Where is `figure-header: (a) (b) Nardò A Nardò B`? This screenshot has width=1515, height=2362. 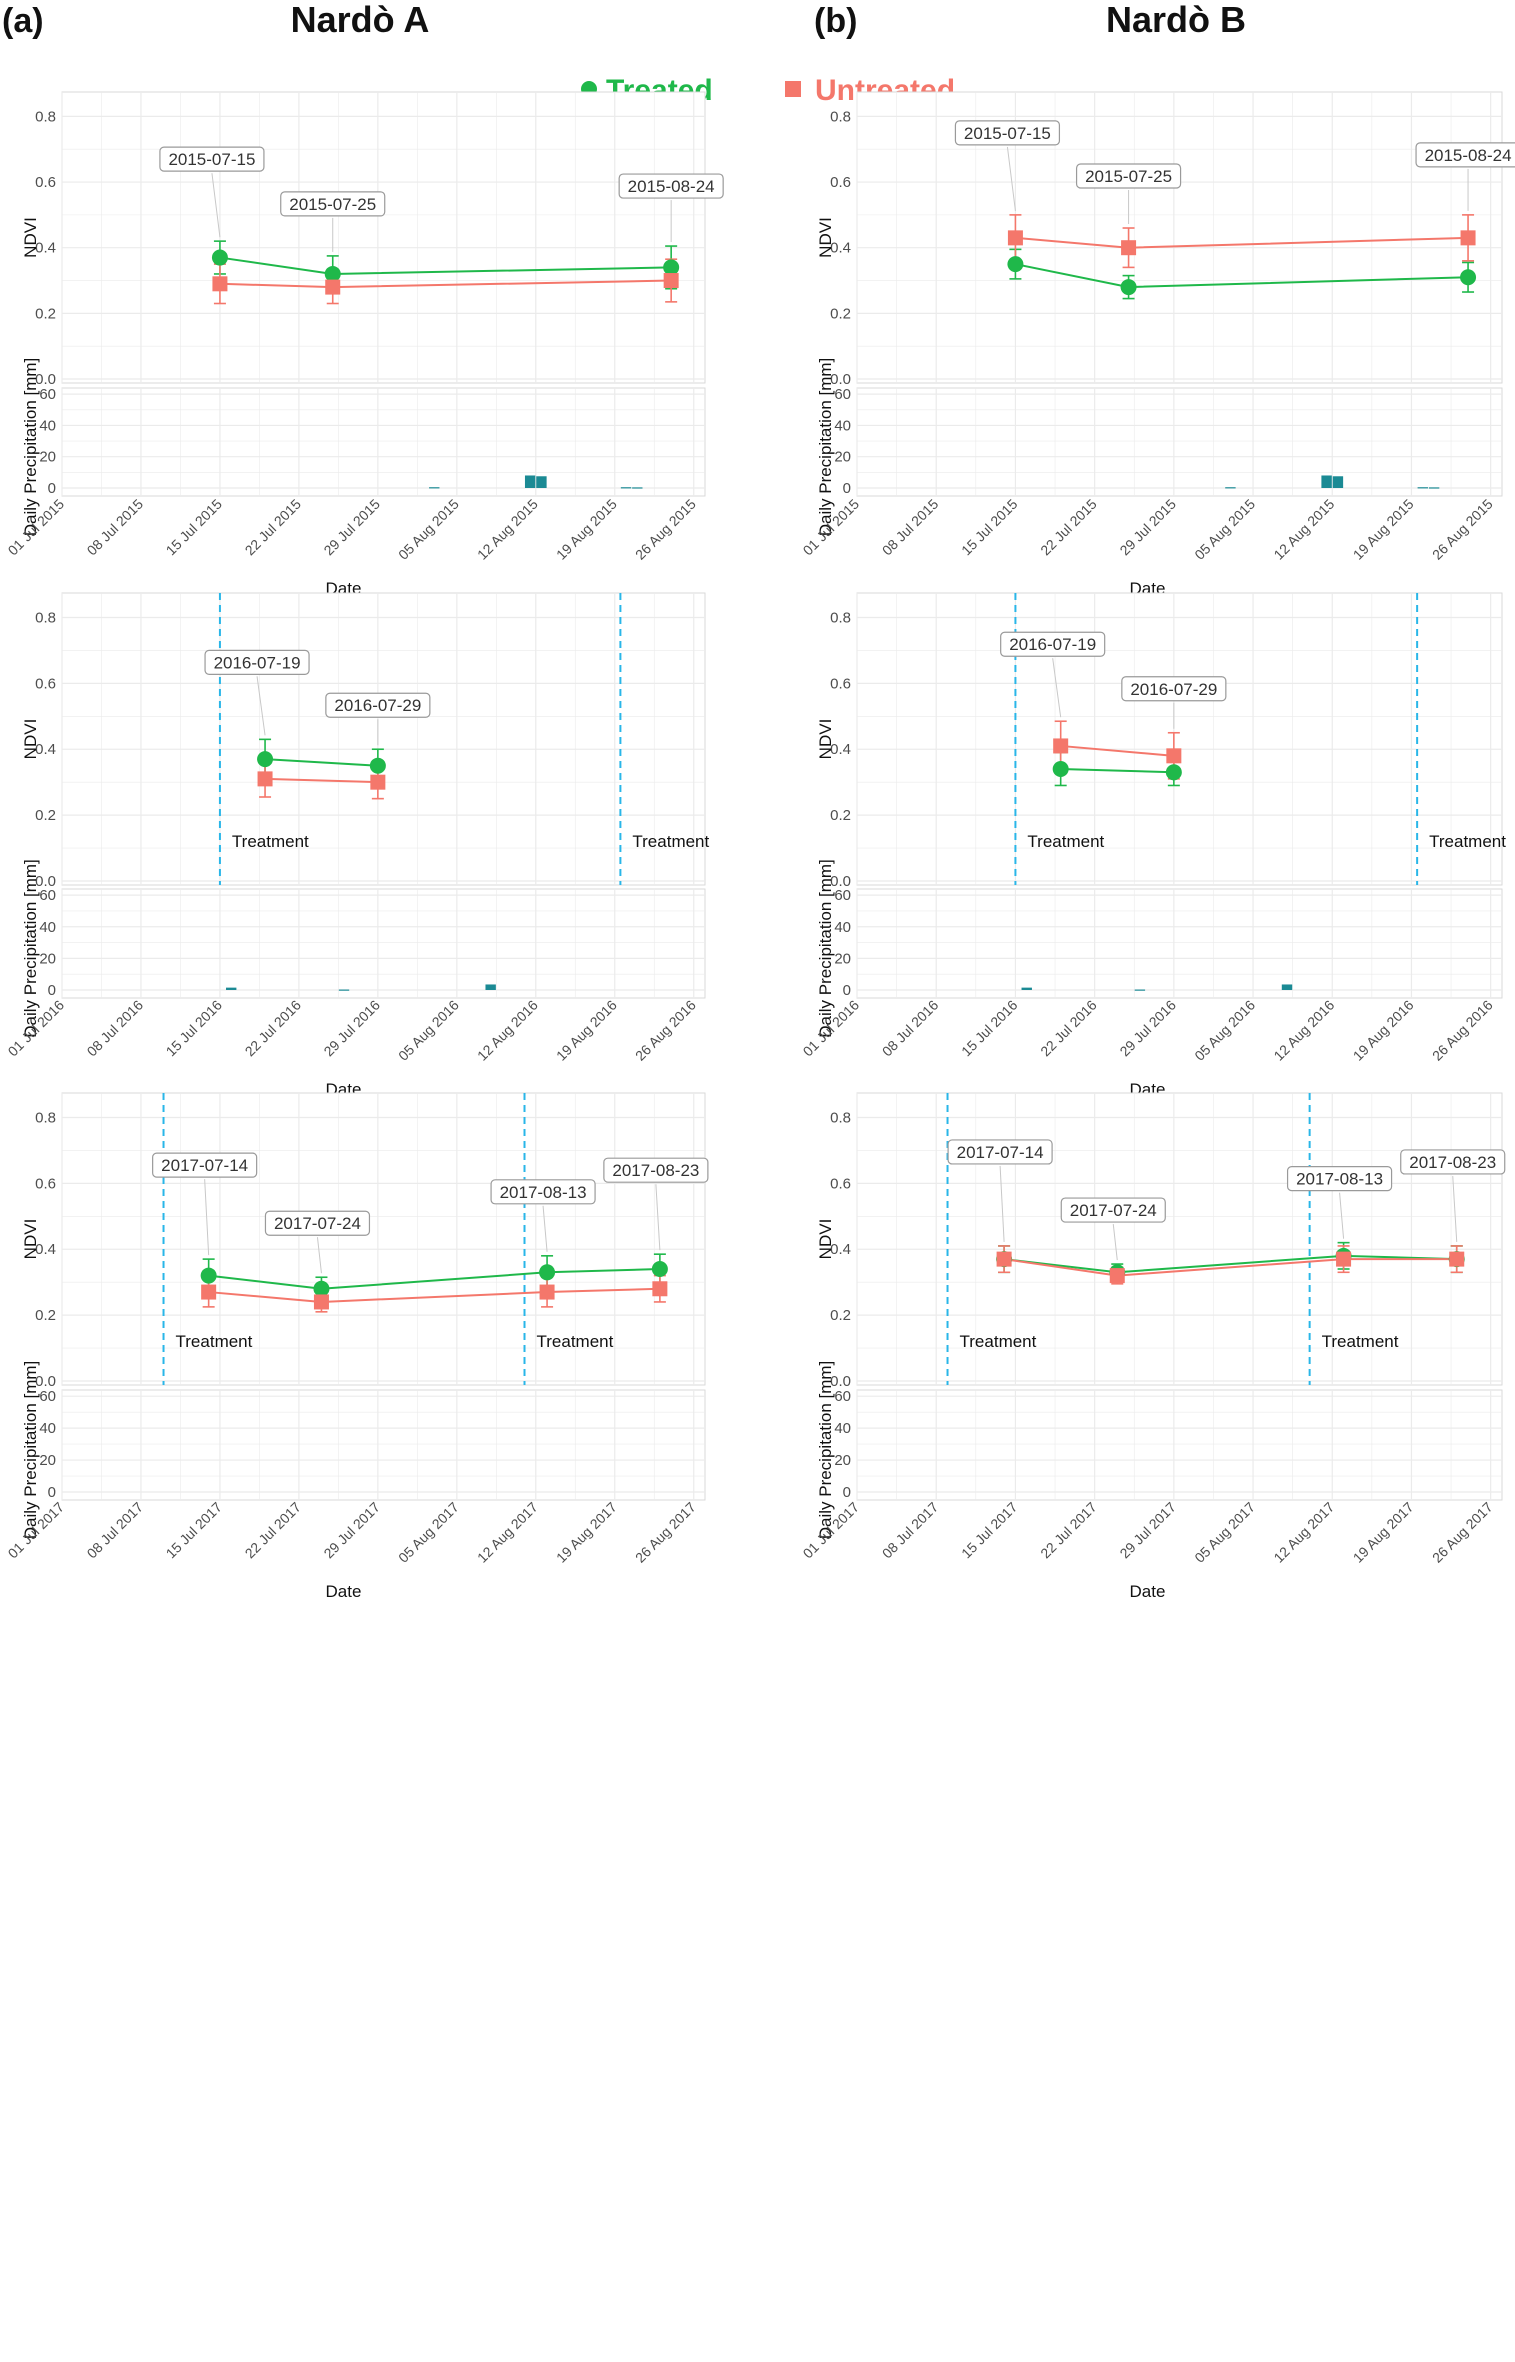 figure-header: (a) (b) Nardò A Nardò B is located at coordinates (624, 20).